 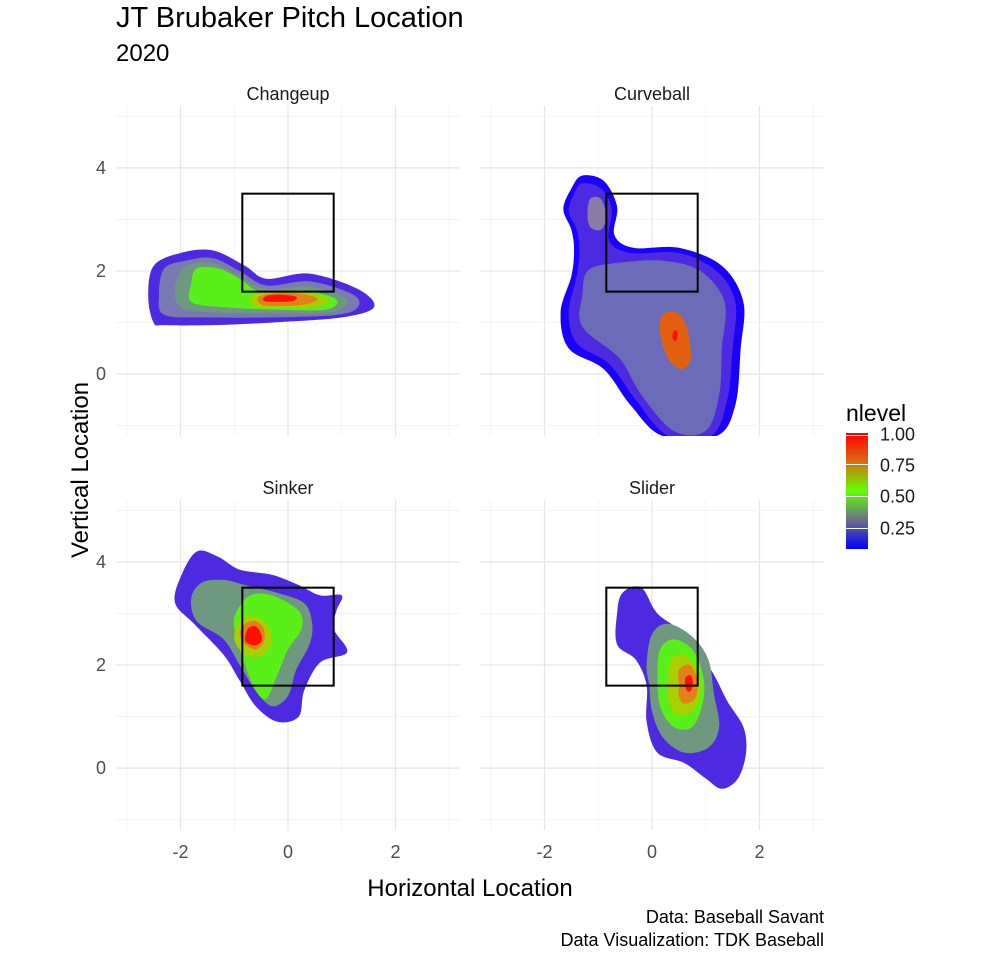 What do you see at coordinates (652, 94) in the screenshot?
I see `panel-label: Curveball` at bounding box center [652, 94].